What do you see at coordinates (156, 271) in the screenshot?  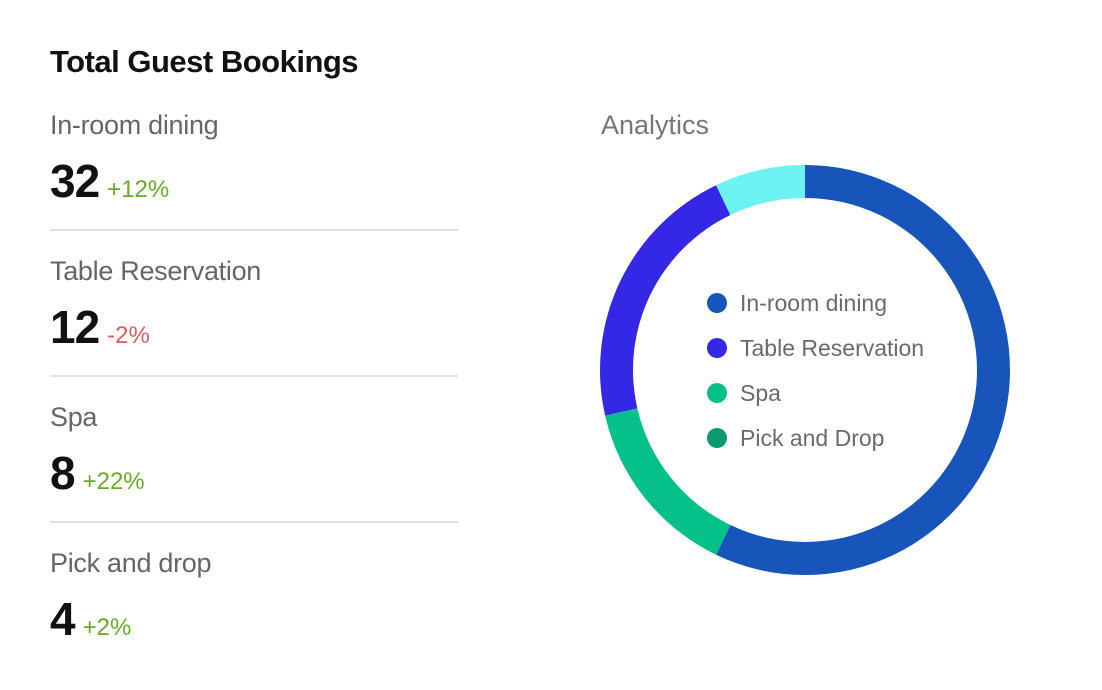 I see `metric-label: Table Reservation` at bounding box center [156, 271].